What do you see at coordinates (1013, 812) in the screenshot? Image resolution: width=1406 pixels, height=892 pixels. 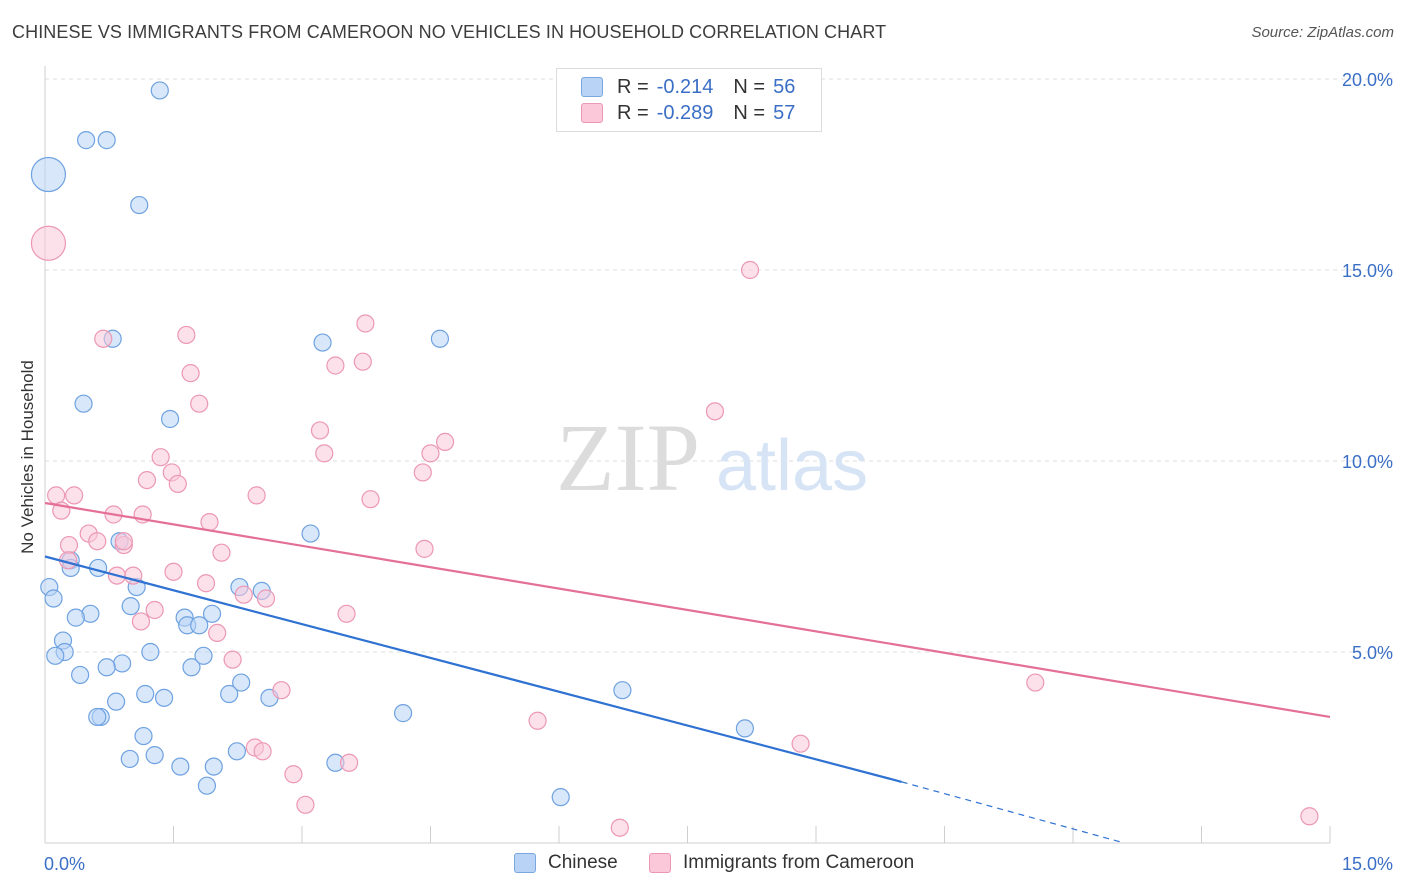 I see `trend-extension-chinese` at bounding box center [1013, 812].